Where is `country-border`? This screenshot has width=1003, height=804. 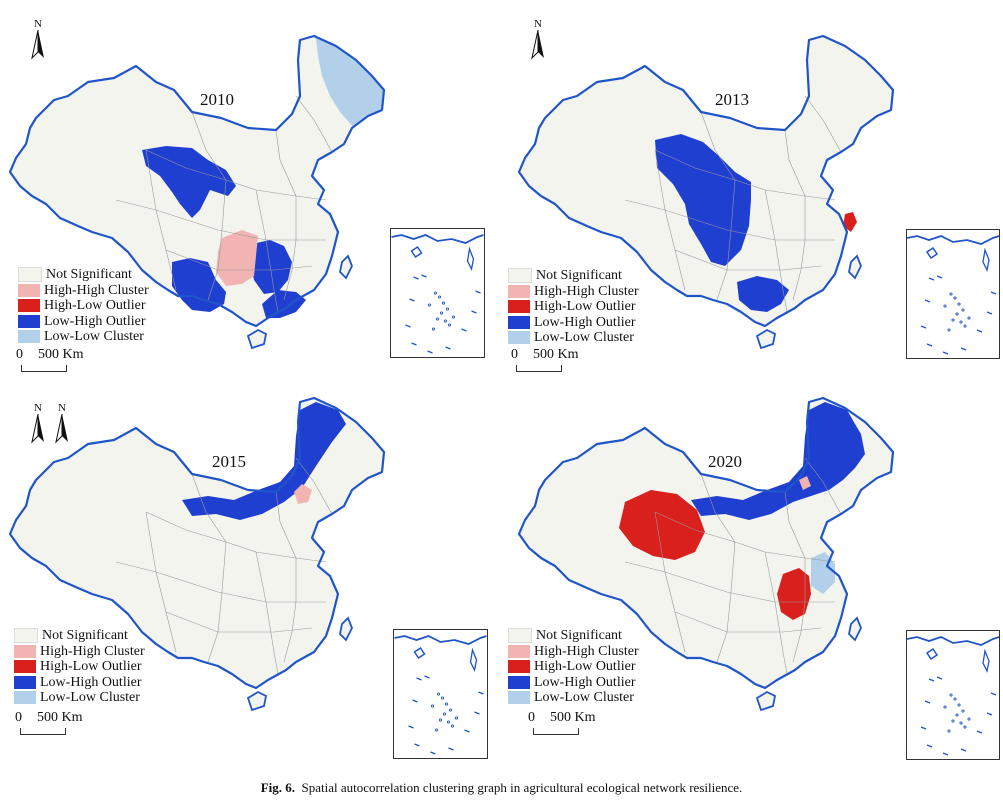
country-border is located at coordinates (197, 543).